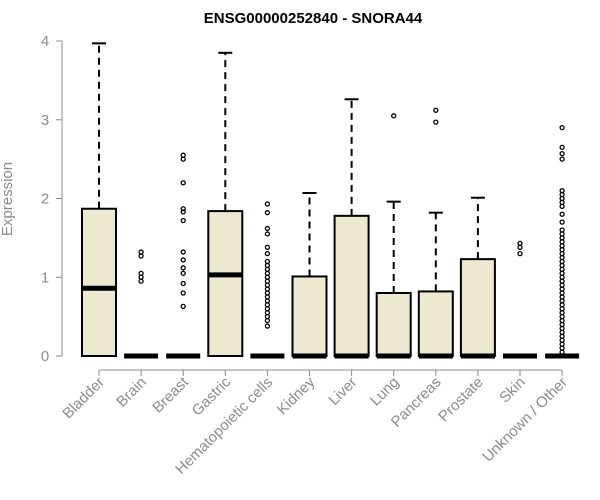 The height and width of the screenshot is (500, 600). Describe the element at coordinates (385, 392) in the screenshot. I see `x-tick-label: Lung` at that location.